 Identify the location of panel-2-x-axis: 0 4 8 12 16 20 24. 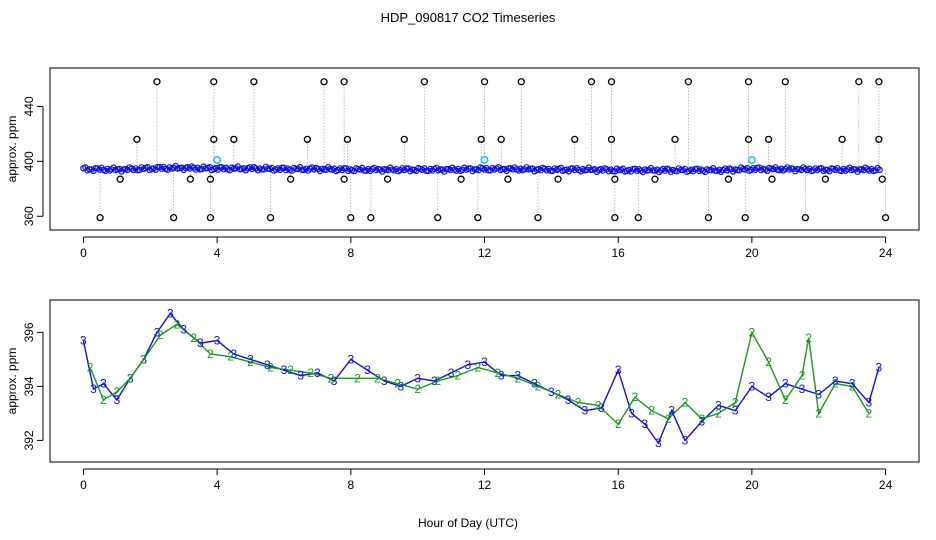
(486, 480).